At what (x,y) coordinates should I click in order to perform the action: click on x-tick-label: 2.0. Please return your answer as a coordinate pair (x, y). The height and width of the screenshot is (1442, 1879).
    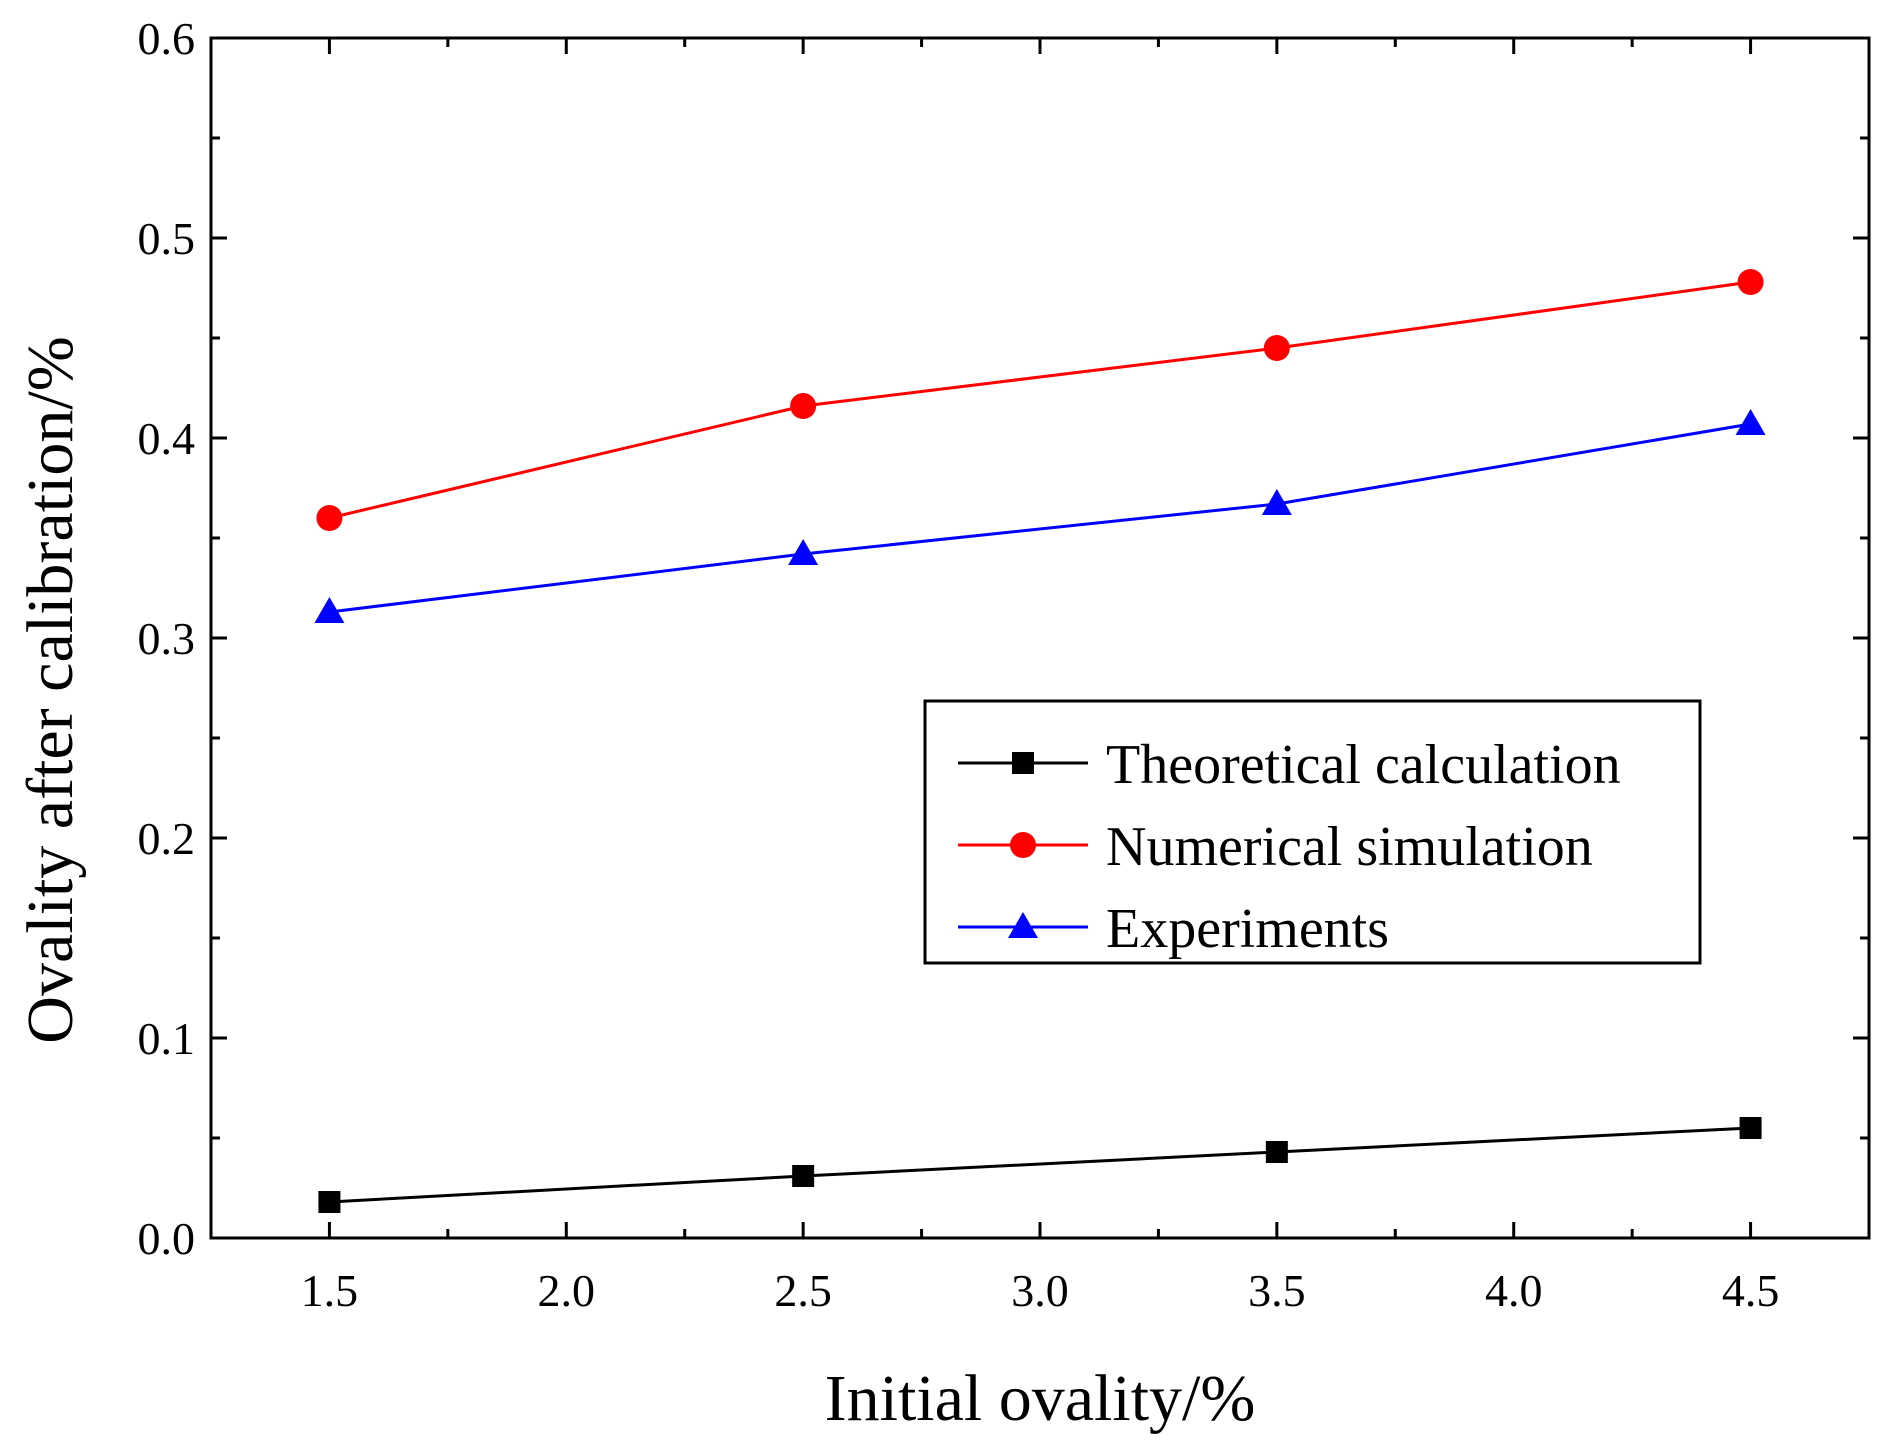
    Looking at the image, I should click on (567, 1290).